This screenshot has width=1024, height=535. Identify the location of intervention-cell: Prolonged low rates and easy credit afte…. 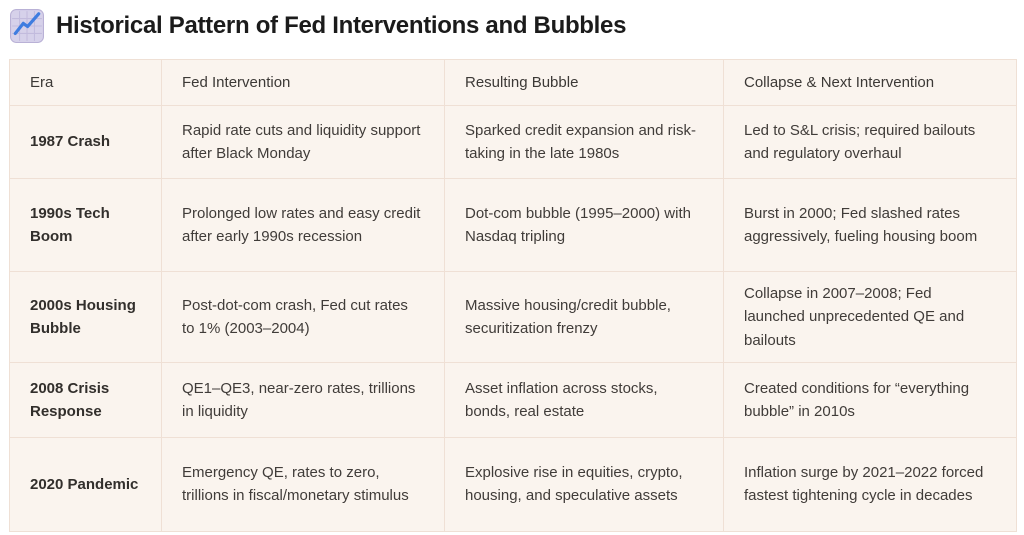
(303, 225).